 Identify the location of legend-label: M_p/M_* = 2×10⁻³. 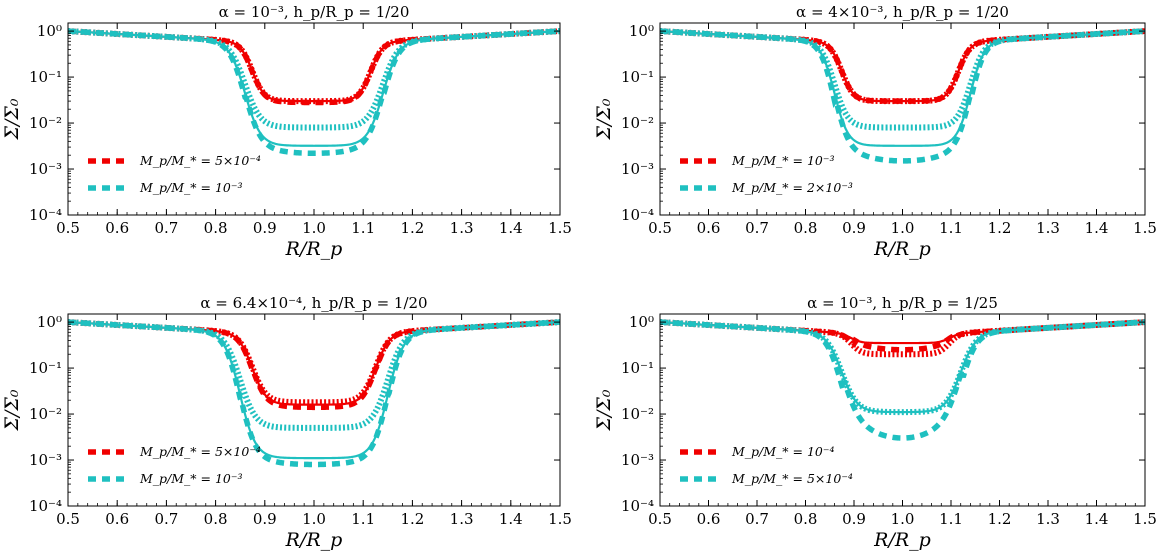
(792, 187).